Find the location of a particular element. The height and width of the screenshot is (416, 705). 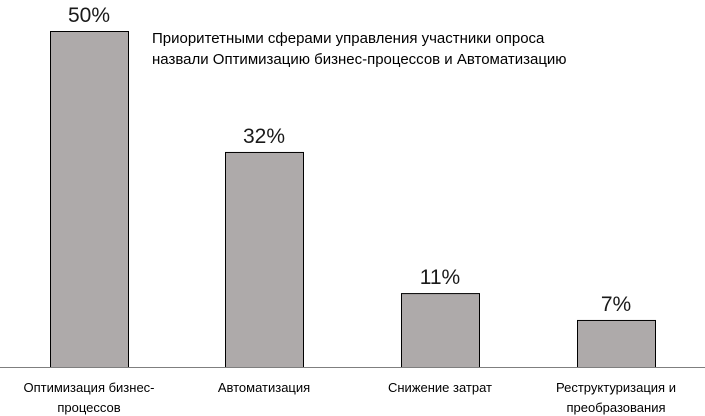

category-label-line: Реструктуризация и is located at coordinates (616, 387).